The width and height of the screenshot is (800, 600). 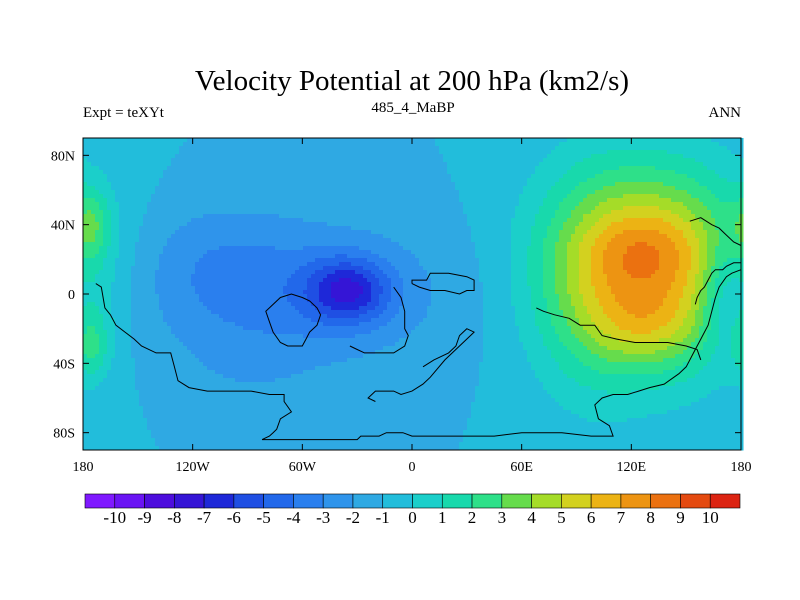 I want to click on colorbar-label: -9, so click(x=144, y=517).